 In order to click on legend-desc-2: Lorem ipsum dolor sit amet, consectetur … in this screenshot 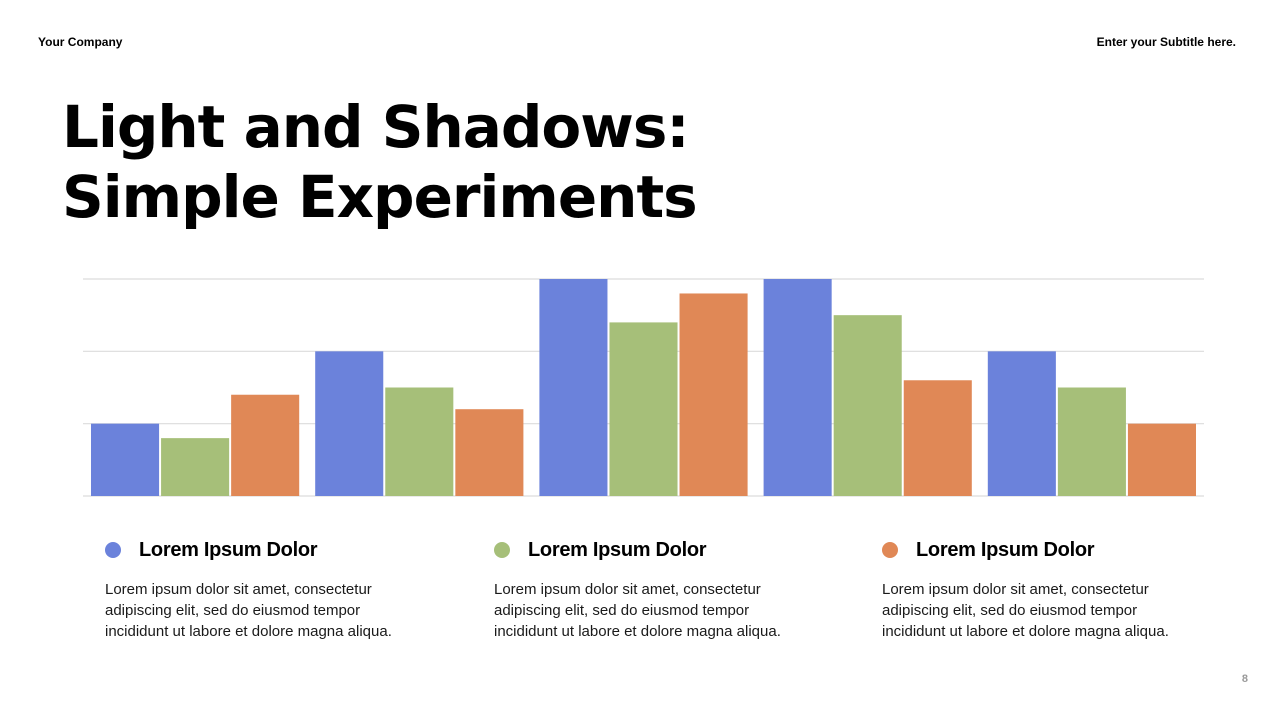, I will do `click(637, 610)`.